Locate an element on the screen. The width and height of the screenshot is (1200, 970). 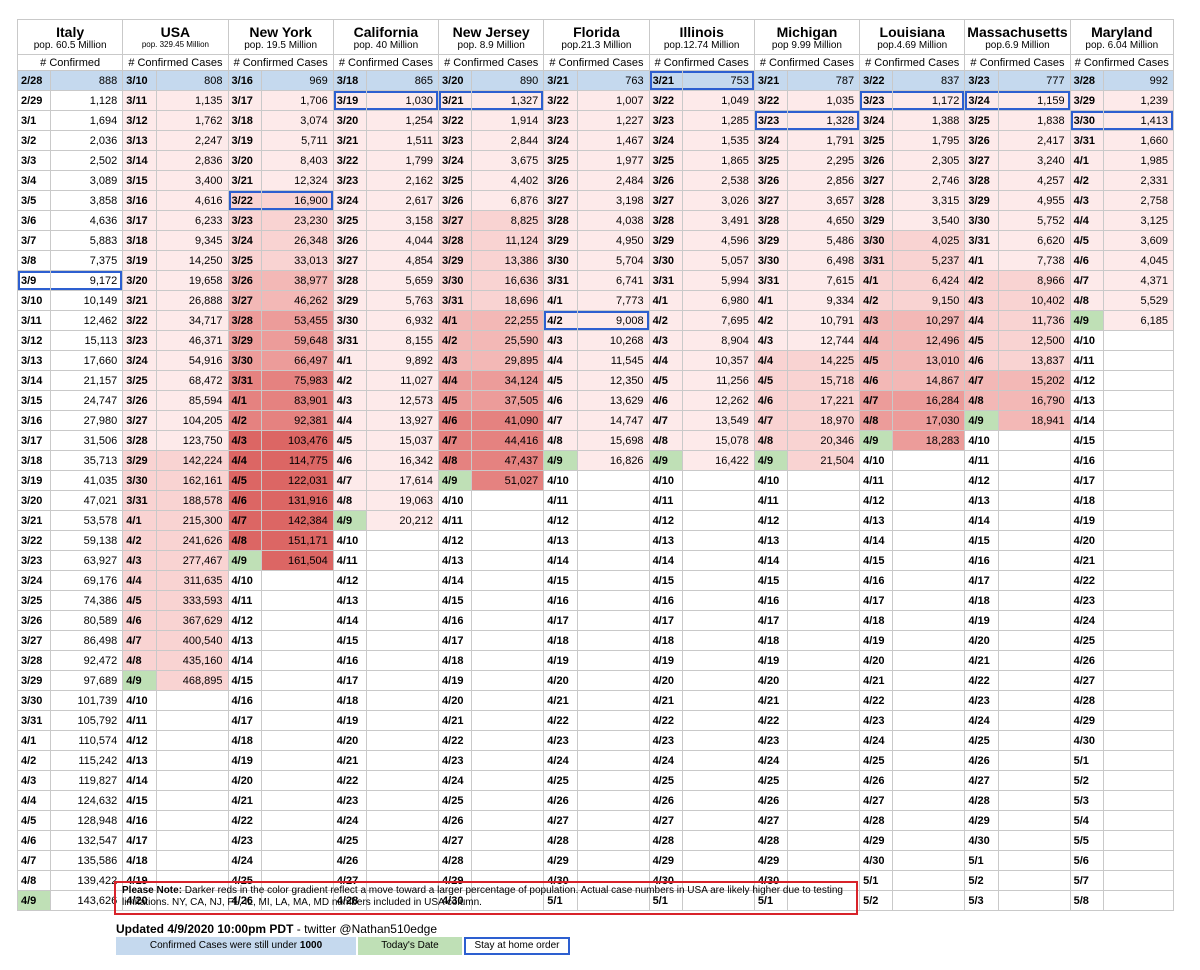
date-cell-california: 3/30 is located at coordinates (350, 320).